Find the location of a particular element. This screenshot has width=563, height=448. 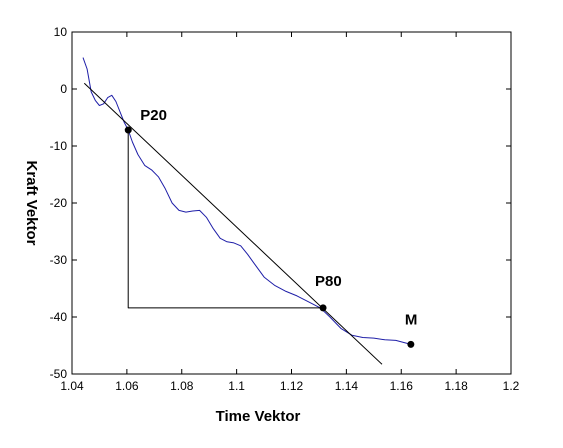

x-tick-label: 1.14 is located at coordinates (347, 386).